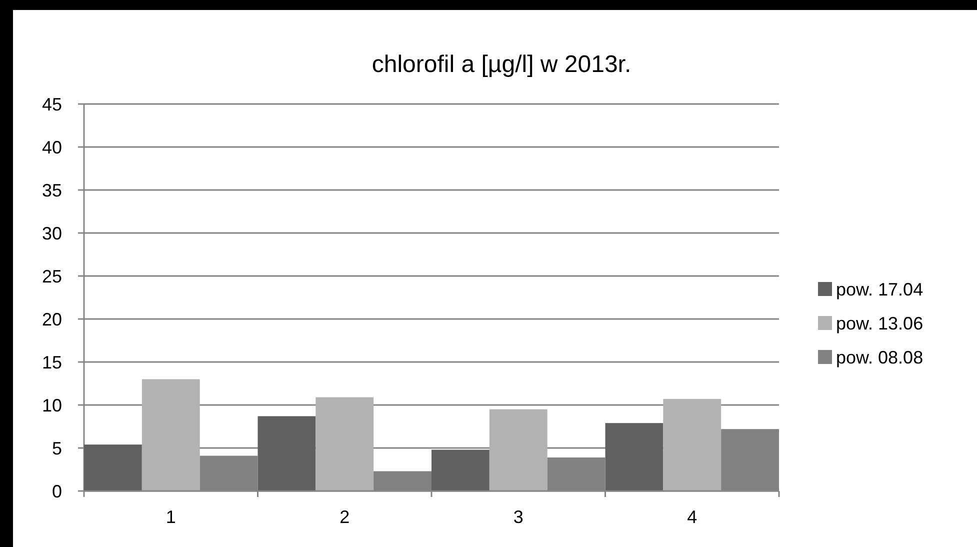  What do you see at coordinates (52, 405) in the screenshot?
I see `y-tick-label: 10` at bounding box center [52, 405].